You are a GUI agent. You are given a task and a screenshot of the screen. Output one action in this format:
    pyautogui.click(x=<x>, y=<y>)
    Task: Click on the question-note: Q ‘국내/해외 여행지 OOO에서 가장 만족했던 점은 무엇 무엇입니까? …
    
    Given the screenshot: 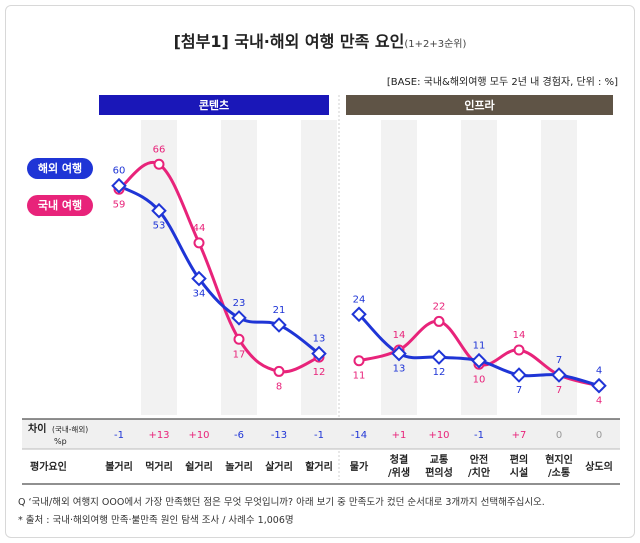 What is the action you would take?
    pyautogui.click(x=281, y=502)
    